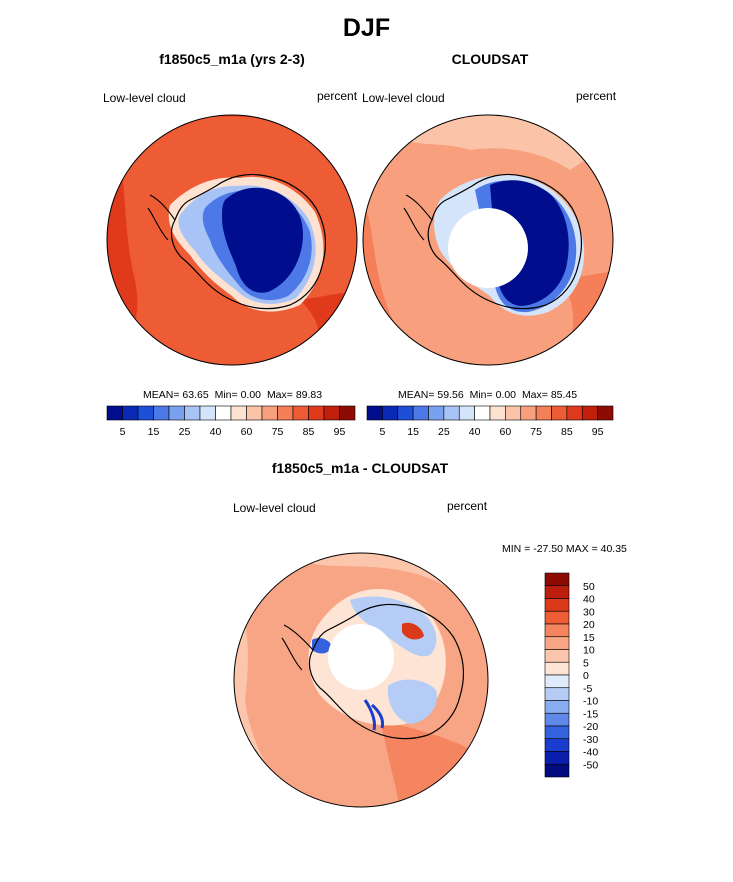 The image size is (733, 882). What do you see at coordinates (586, 676) in the screenshot?
I see `difference-colorbar-tick-label: 0` at bounding box center [586, 676].